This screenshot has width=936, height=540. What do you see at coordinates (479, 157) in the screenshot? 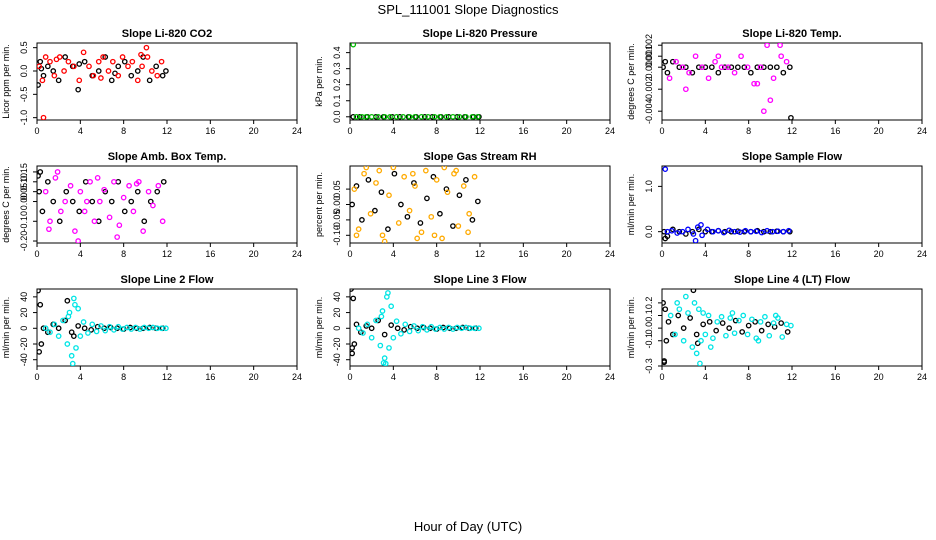
I see `panel-title: Slope Gas Stream RH` at bounding box center [479, 157].